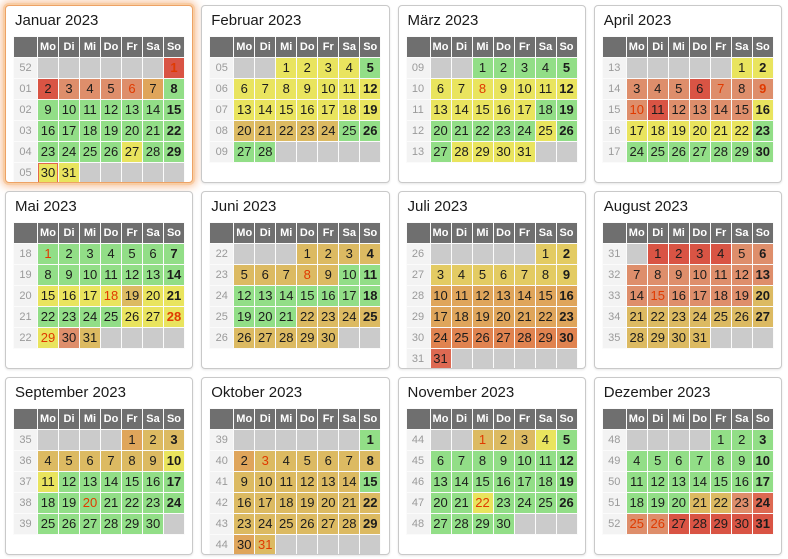 This screenshot has height=559, width=788. What do you see at coordinates (90, 337) in the screenshot?
I see `day-cell: 31` at bounding box center [90, 337].